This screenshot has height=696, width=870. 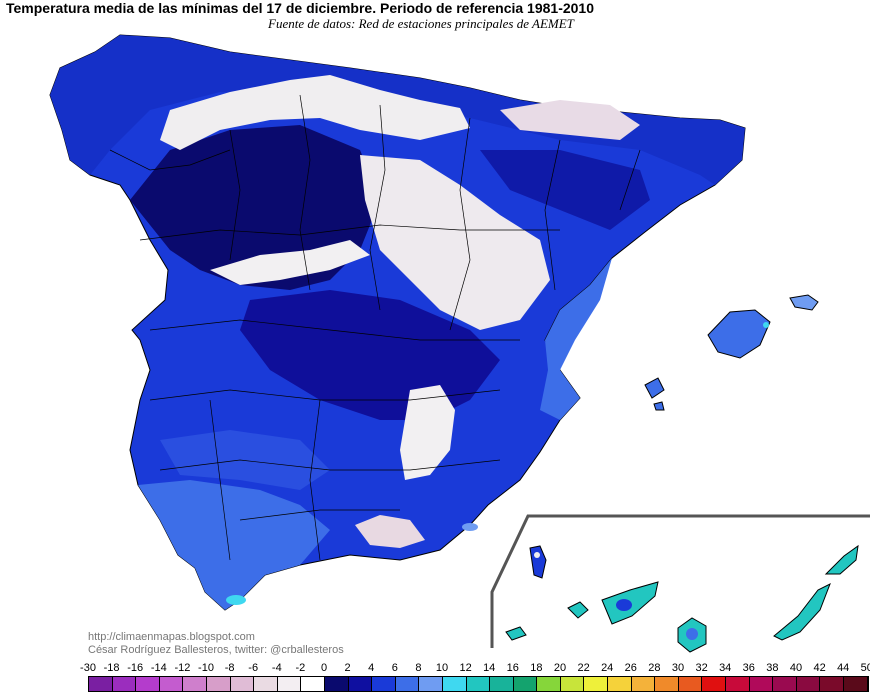 I want to click on south-lighter, so click(x=234, y=545).